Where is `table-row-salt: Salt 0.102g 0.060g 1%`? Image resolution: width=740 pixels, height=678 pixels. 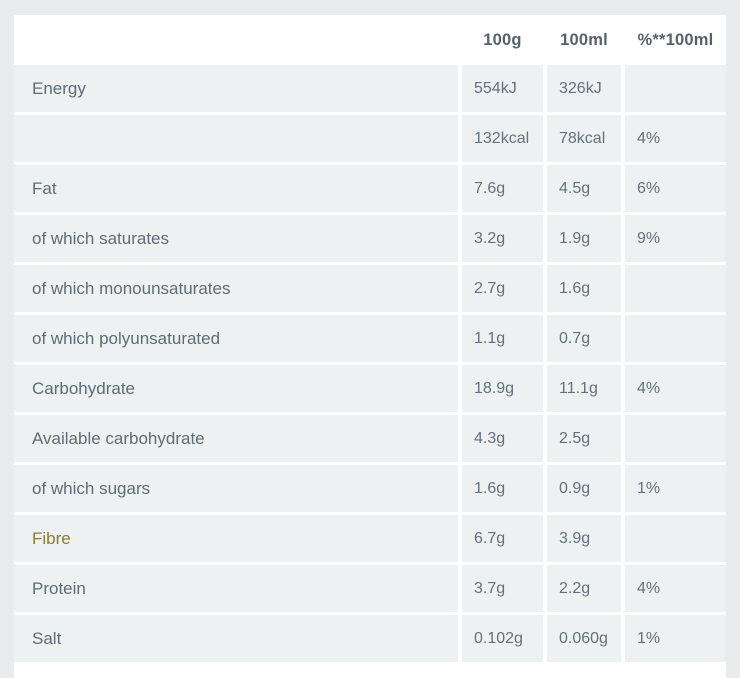
table-row-salt: Salt 0.102g 0.060g 1% is located at coordinates (370, 638).